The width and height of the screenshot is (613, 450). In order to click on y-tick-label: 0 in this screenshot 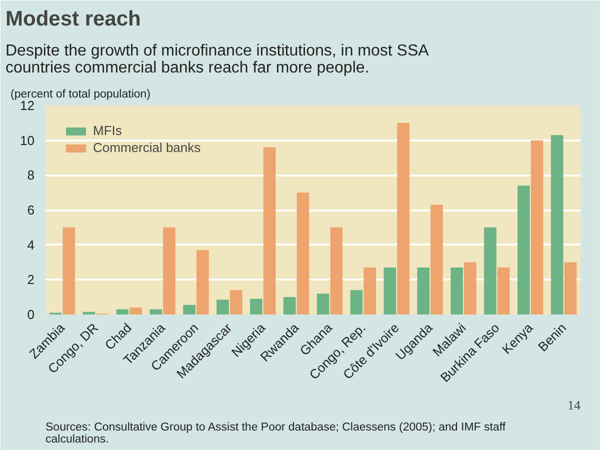, I will do `click(31, 314)`.